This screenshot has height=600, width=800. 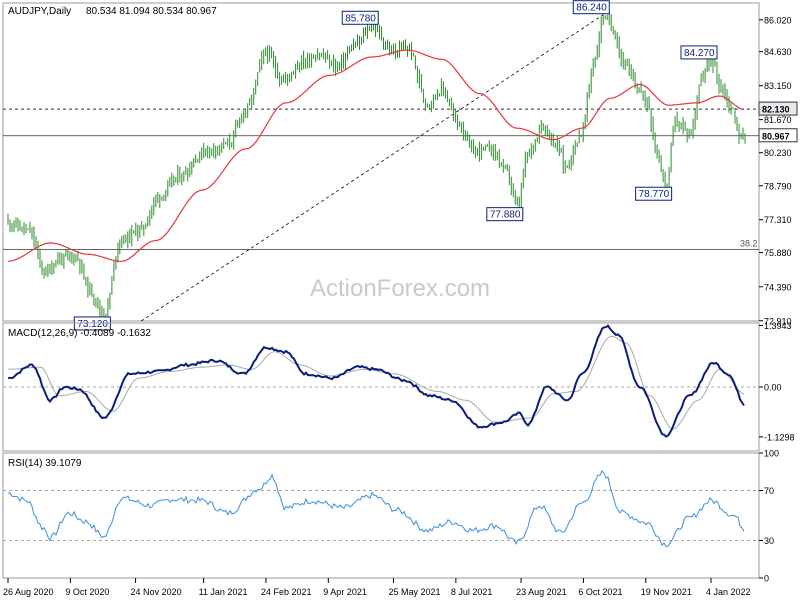 What do you see at coordinates (778, 287) in the screenshot?
I see `price-y-tick-label: 74.390` at bounding box center [778, 287].